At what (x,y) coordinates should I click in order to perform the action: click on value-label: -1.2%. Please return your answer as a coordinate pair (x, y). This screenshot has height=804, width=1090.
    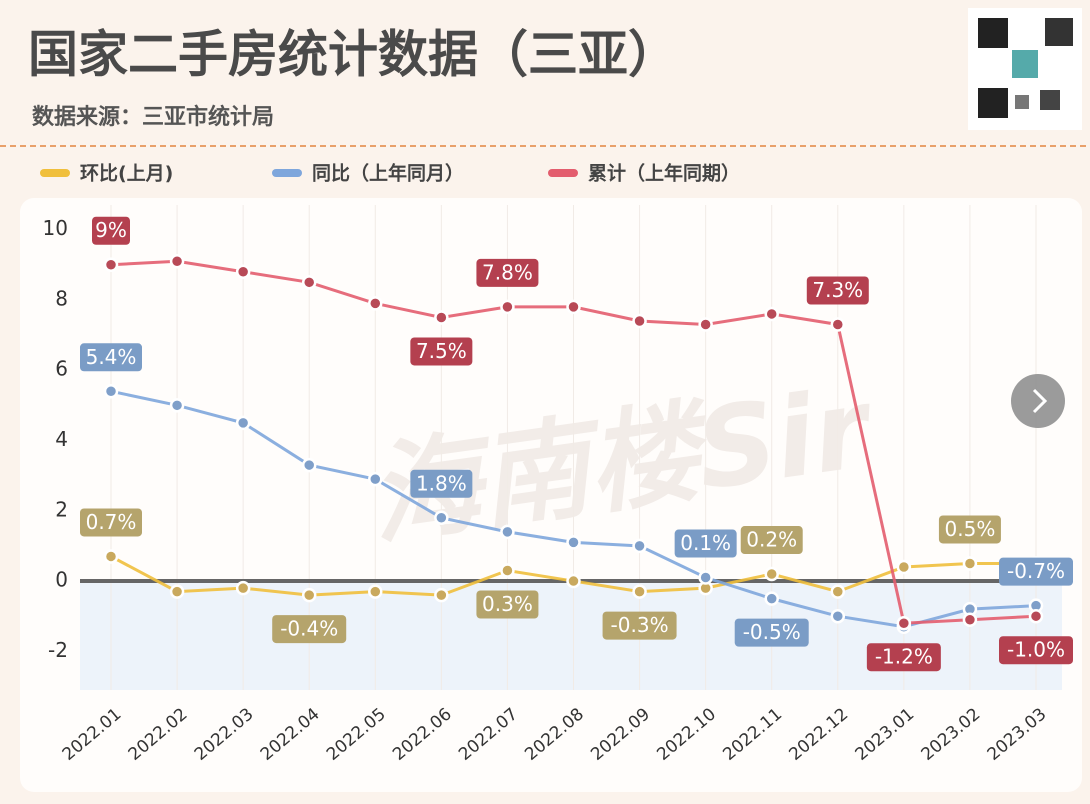
    Looking at the image, I should click on (904, 657).